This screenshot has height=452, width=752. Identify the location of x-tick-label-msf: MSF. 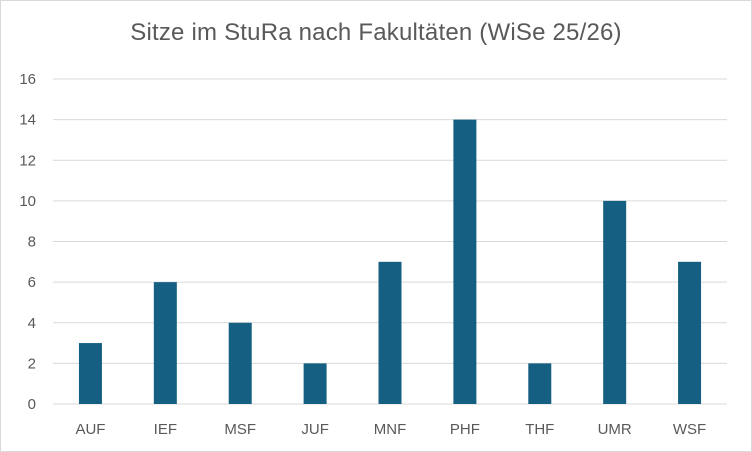
(240, 429).